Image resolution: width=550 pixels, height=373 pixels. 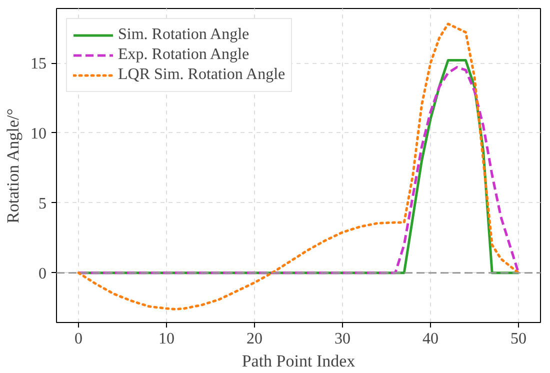 I want to click on legend-label: LQR Sim. Rotation Angle, so click(x=202, y=75).